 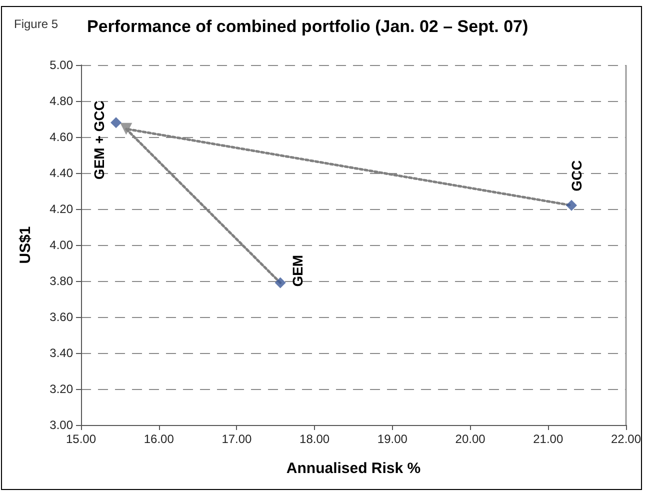 What do you see at coordinates (62, 245) in the screenshot?
I see `y-tick-label: 4.00` at bounding box center [62, 245].